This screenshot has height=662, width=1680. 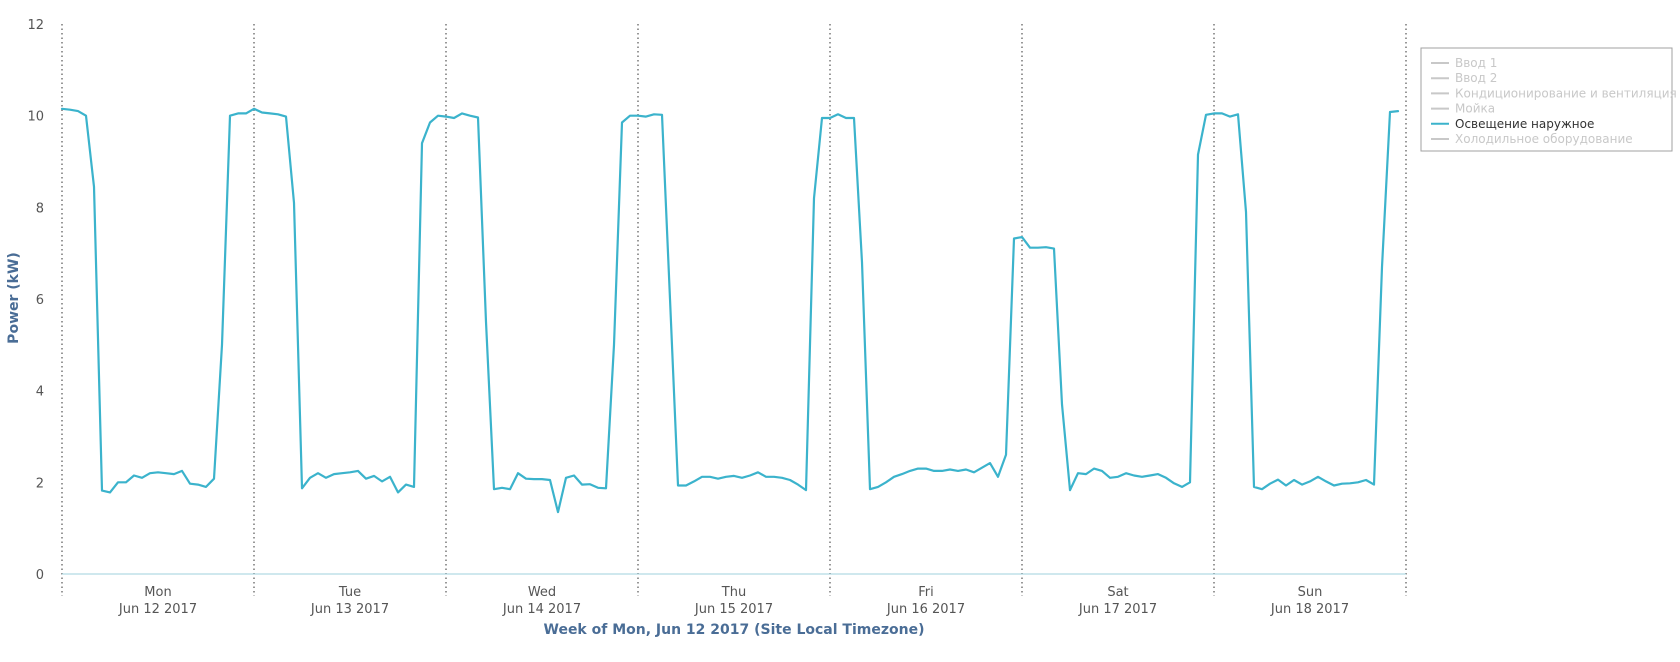 What do you see at coordinates (926, 592) in the screenshot?
I see `x-tick-day-label: Fri` at bounding box center [926, 592].